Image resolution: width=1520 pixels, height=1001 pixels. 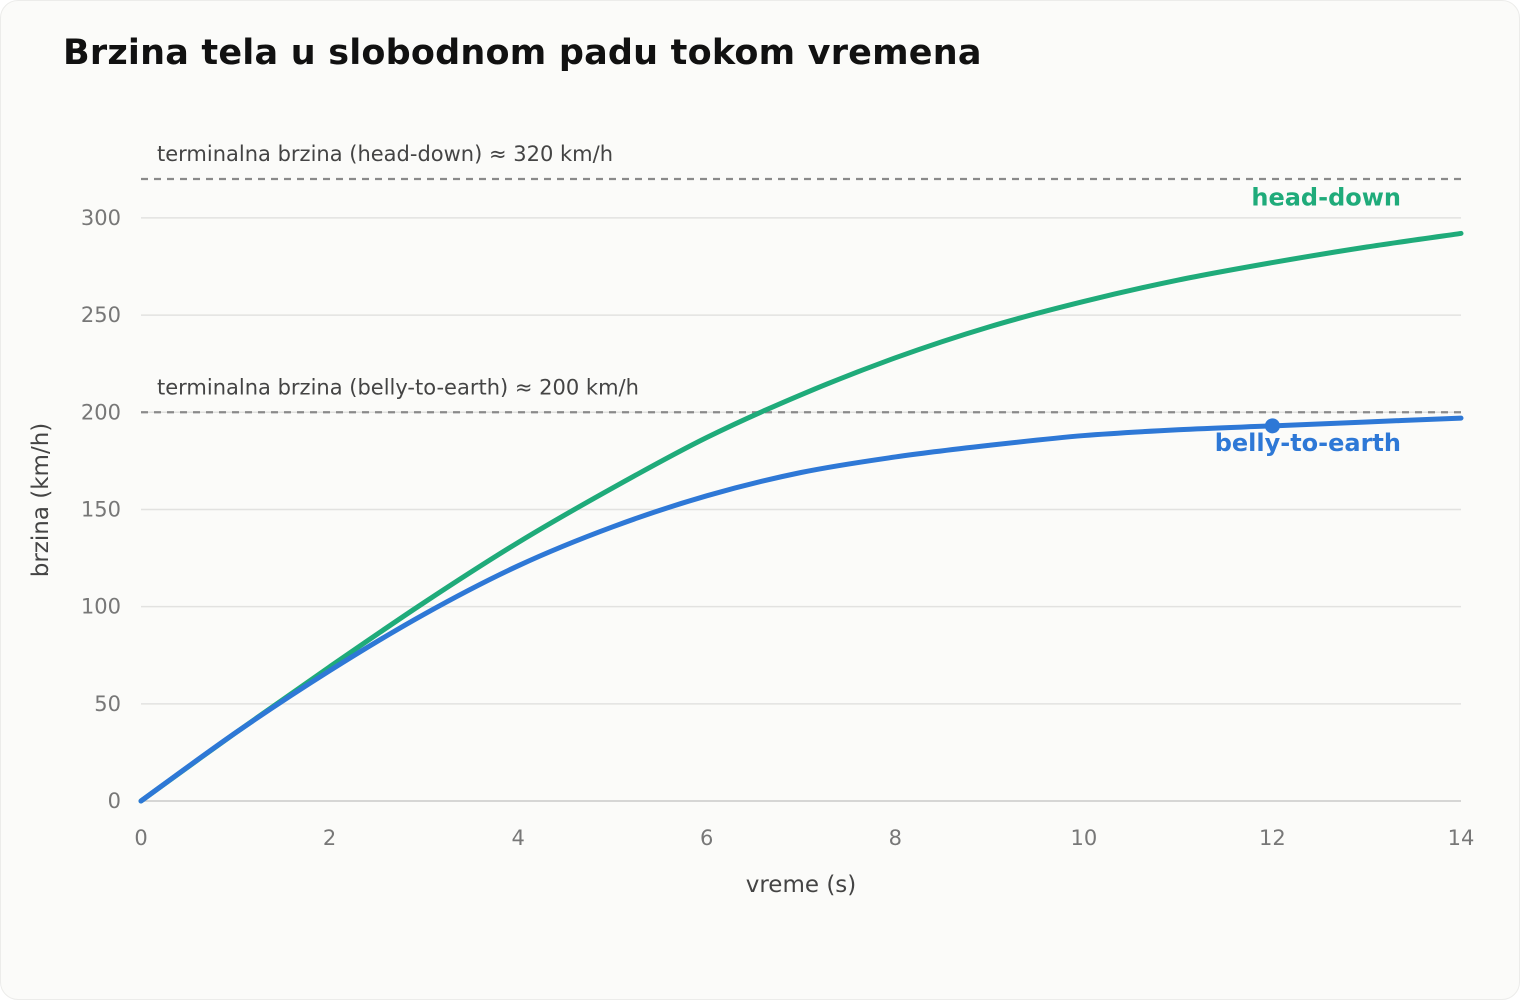 I want to click on series-label-head-down: head-down, so click(x=1326, y=197).